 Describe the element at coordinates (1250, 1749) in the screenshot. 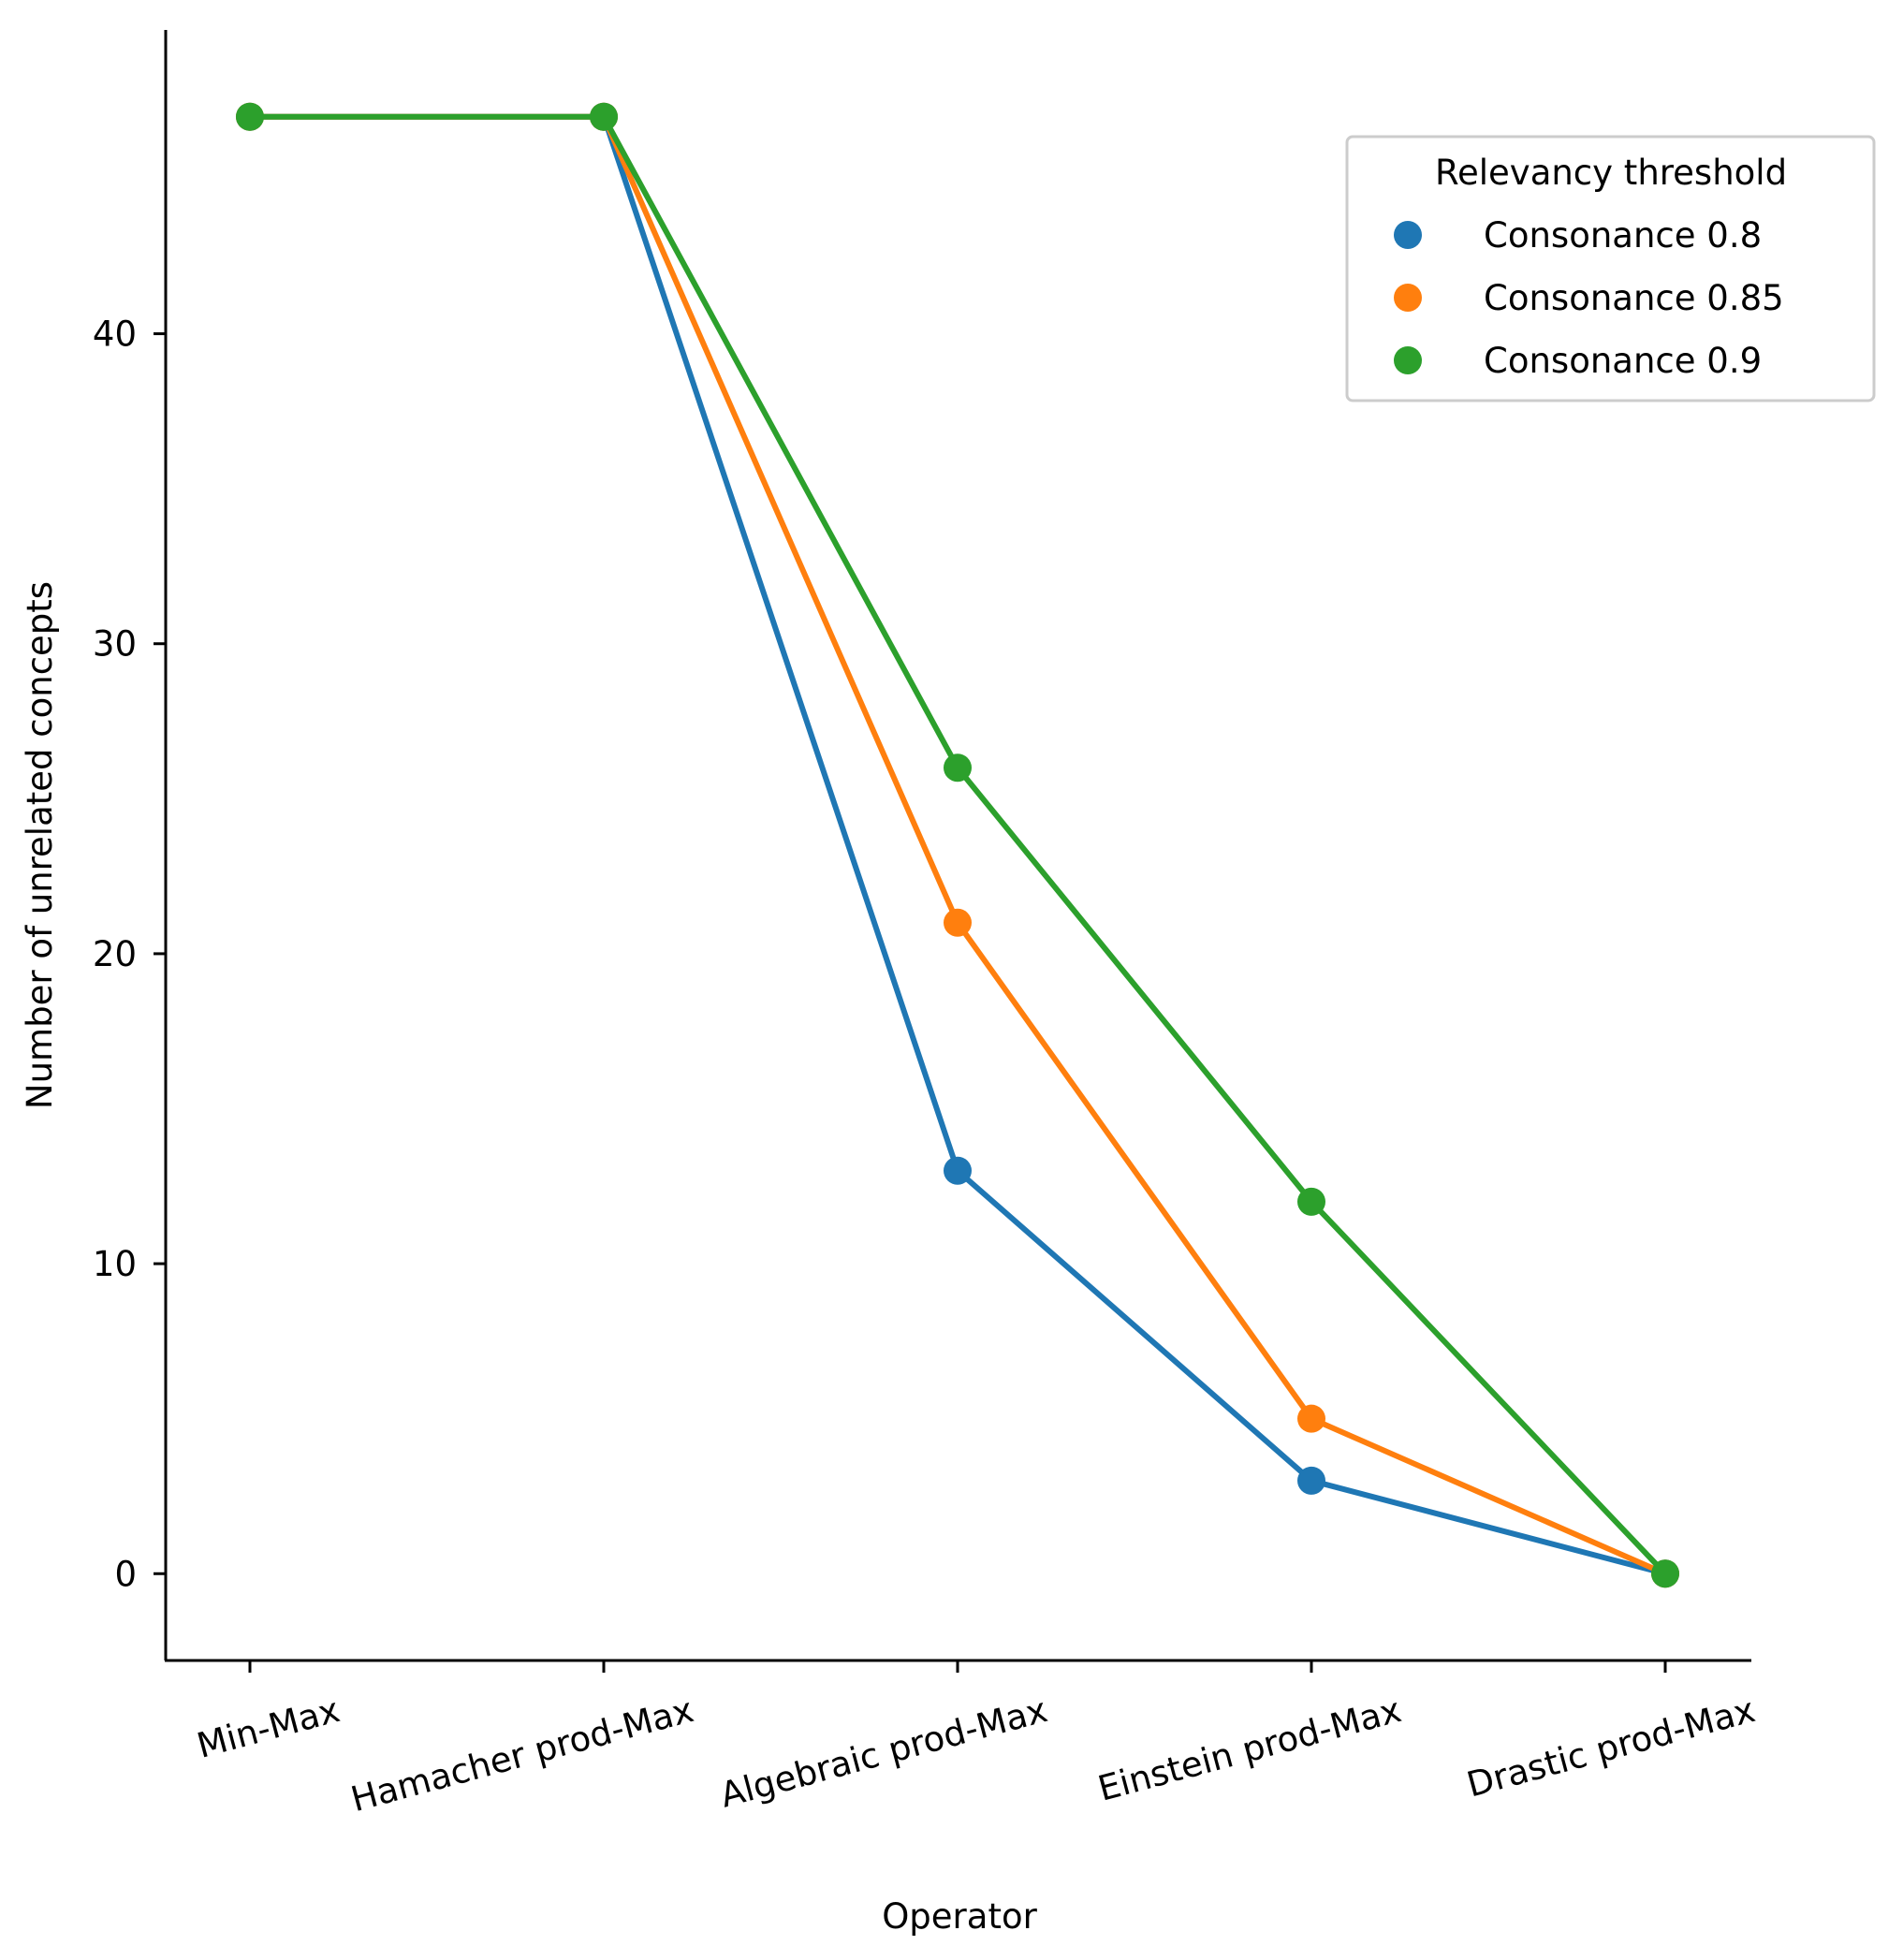

I see `x-tick-label: Einstein prod-Max` at that location.